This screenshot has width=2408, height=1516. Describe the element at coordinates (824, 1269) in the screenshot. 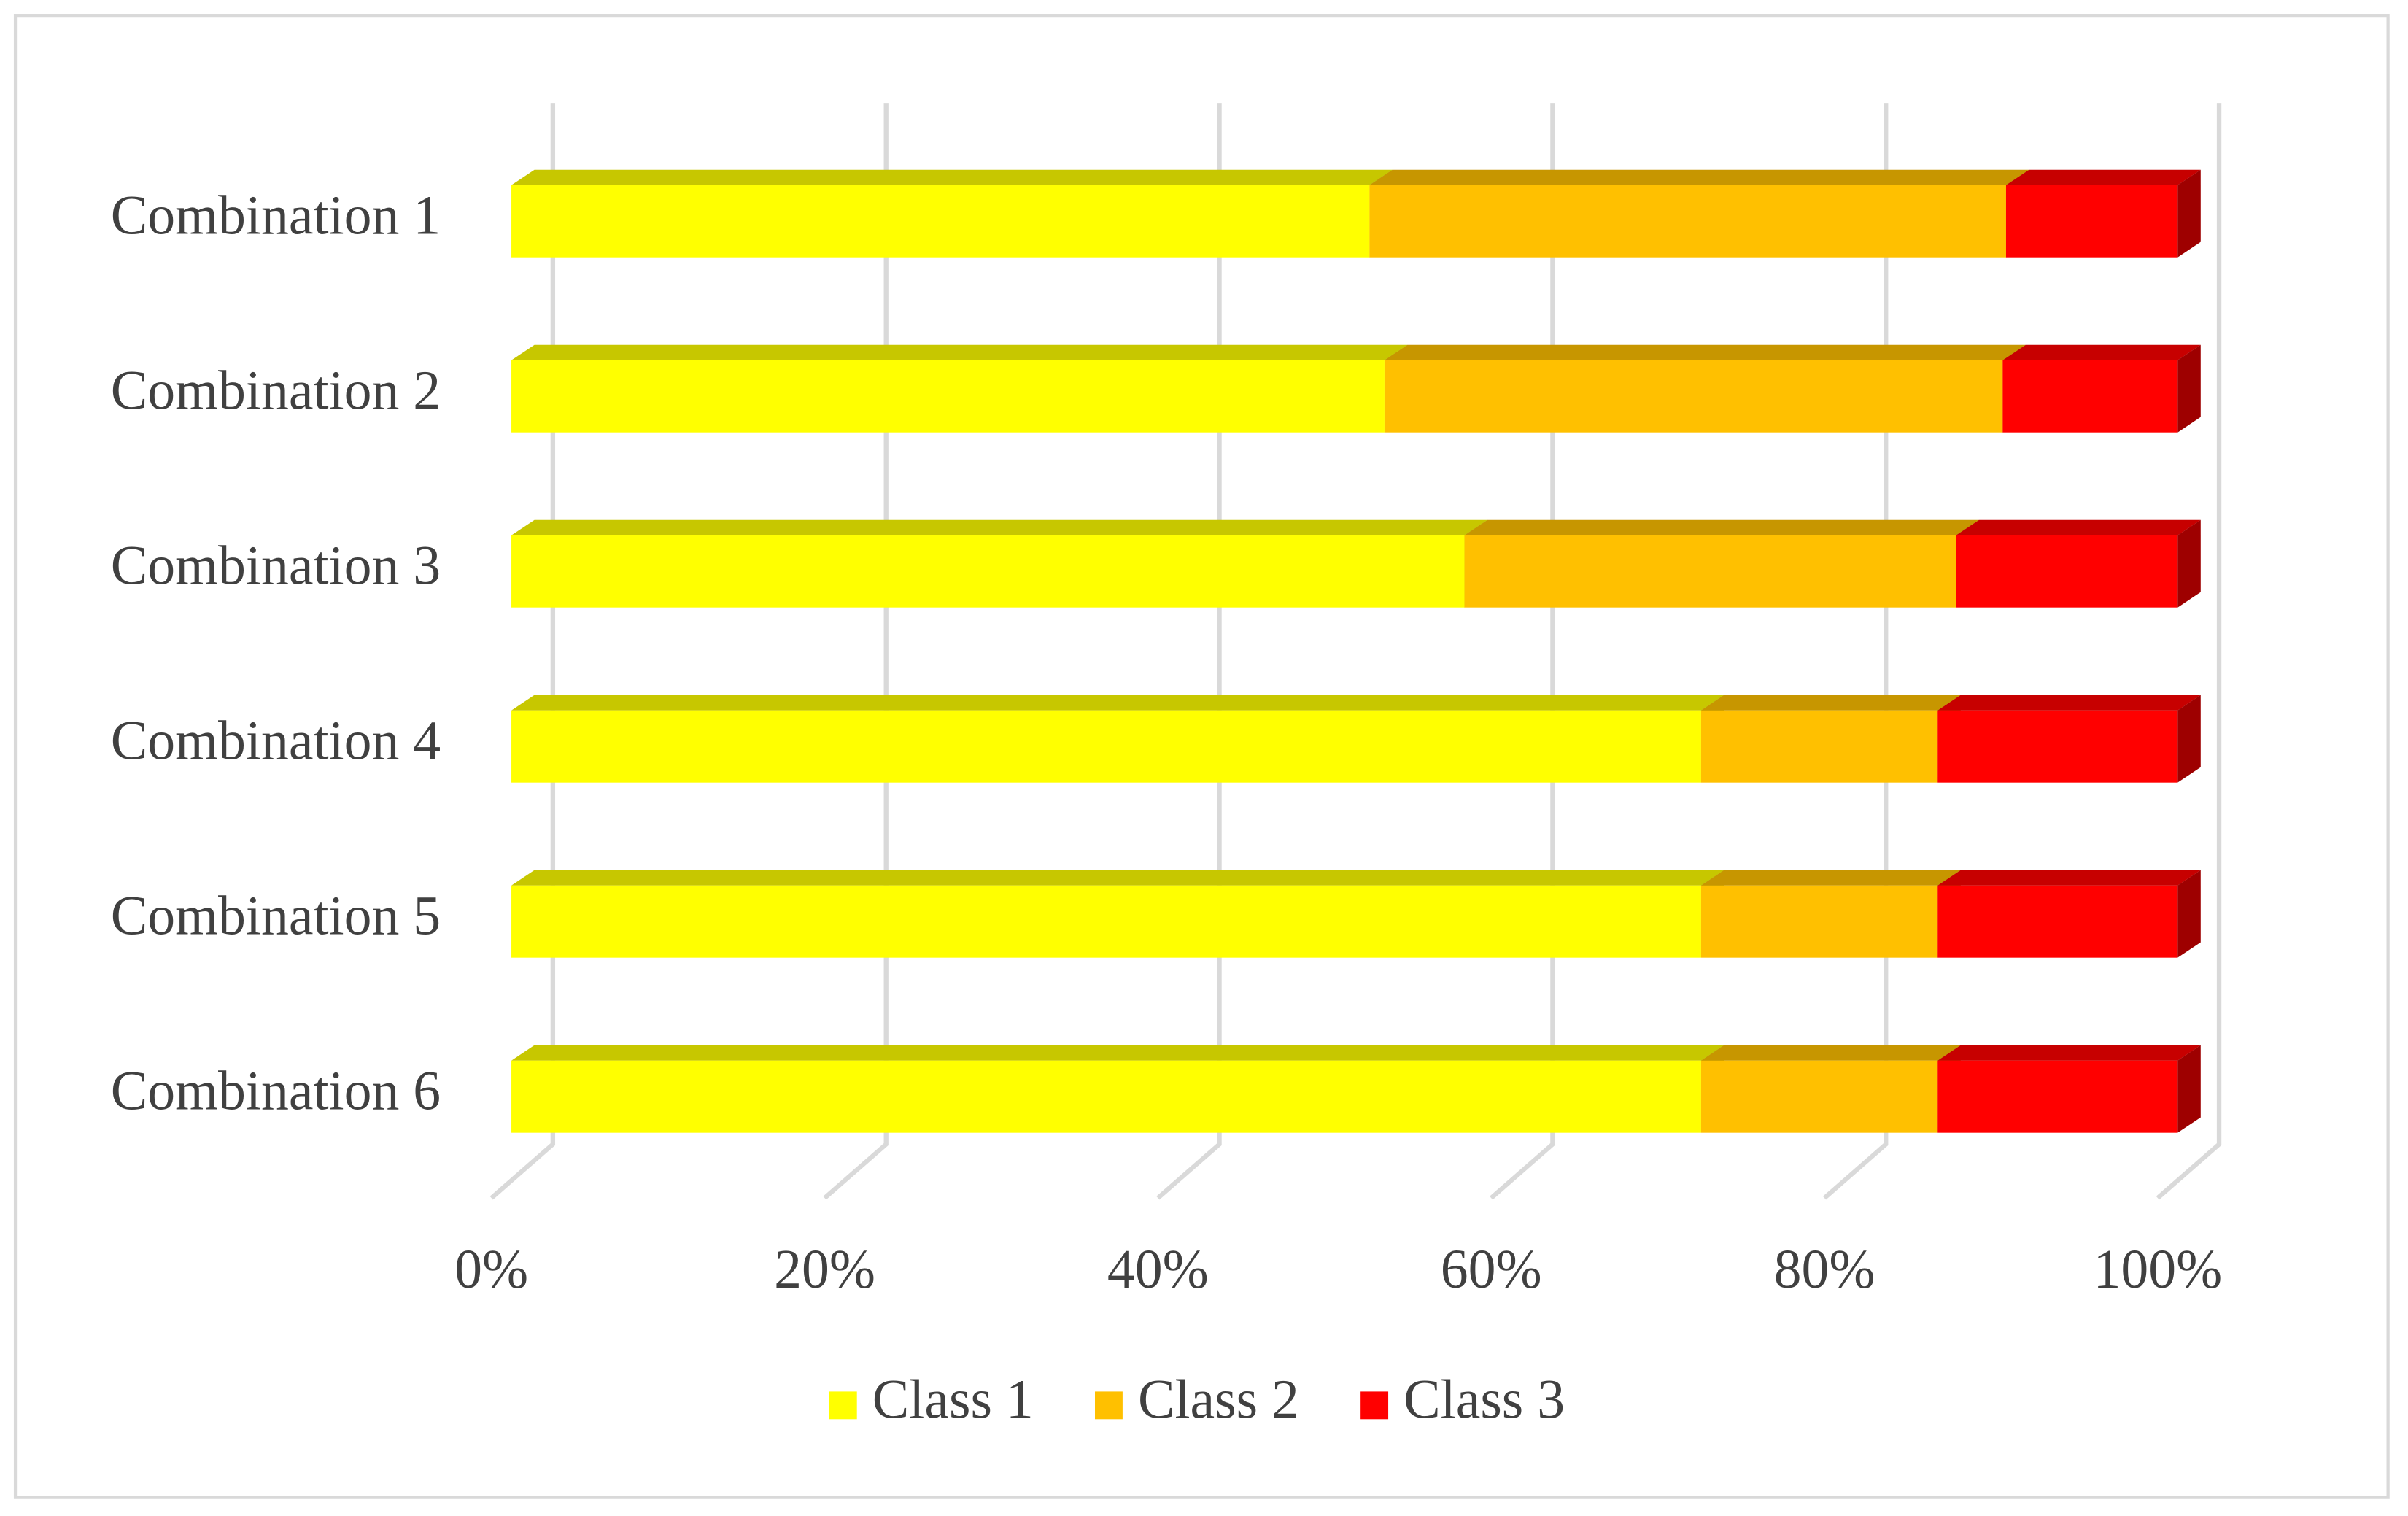

I see `x-tick-label: 20%` at that location.